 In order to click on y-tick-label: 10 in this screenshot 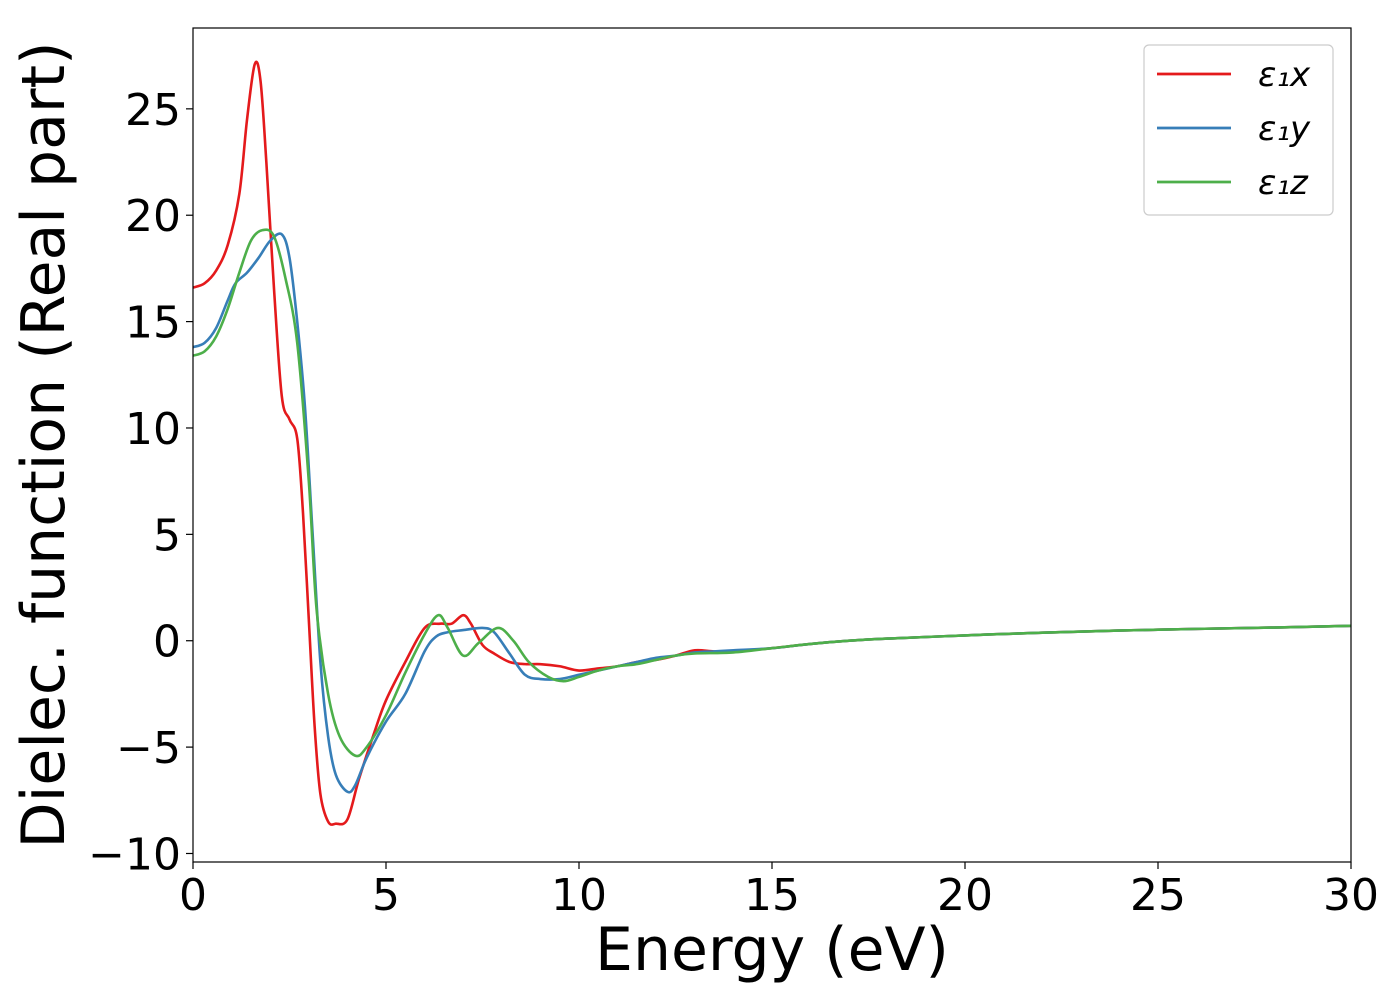, I will do `click(153, 429)`.